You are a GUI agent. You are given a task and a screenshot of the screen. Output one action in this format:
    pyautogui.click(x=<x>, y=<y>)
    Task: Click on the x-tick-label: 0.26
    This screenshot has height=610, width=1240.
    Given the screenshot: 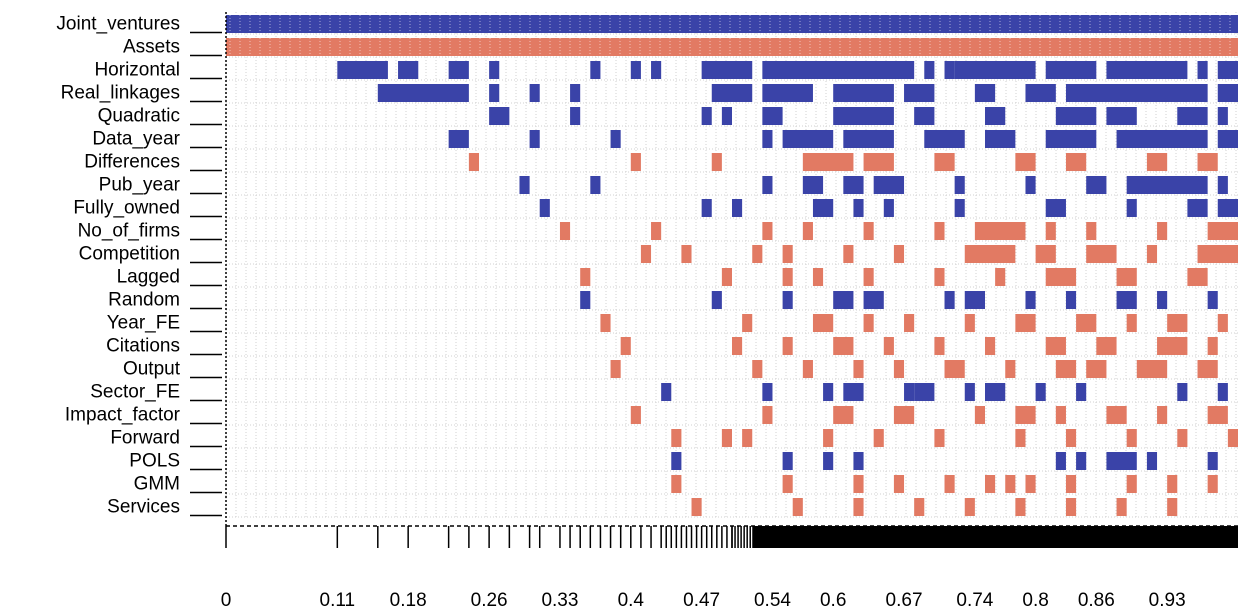 What is the action you would take?
    pyautogui.click(x=489, y=600)
    